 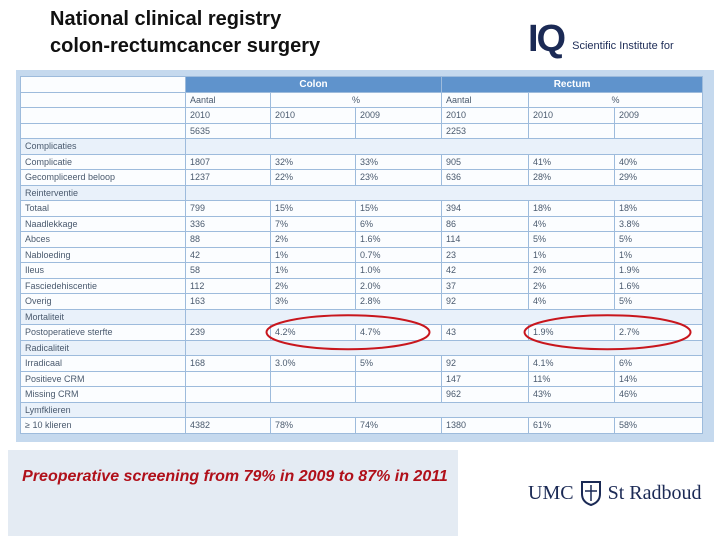 What do you see at coordinates (659, 208) in the screenshot?
I see `cell: 18%` at bounding box center [659, 208].